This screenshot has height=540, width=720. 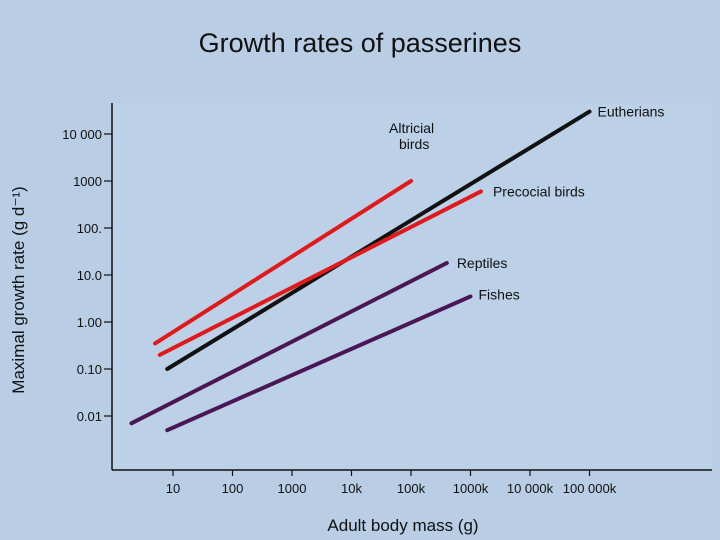 What do you see at coordinates (590, 488) in the screenshot?
I see `x-tick-label: 100 000k` at bounding box center [590, 488].